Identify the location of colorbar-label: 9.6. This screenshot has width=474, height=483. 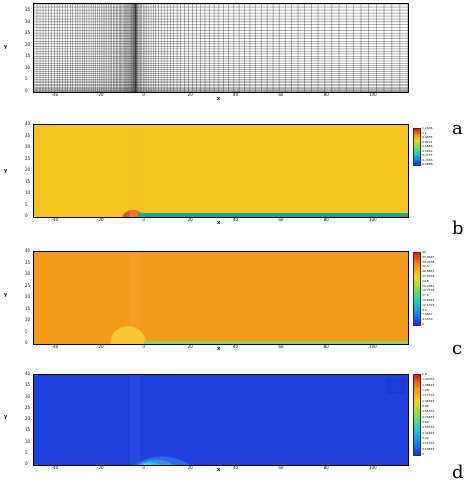
(424, 309).